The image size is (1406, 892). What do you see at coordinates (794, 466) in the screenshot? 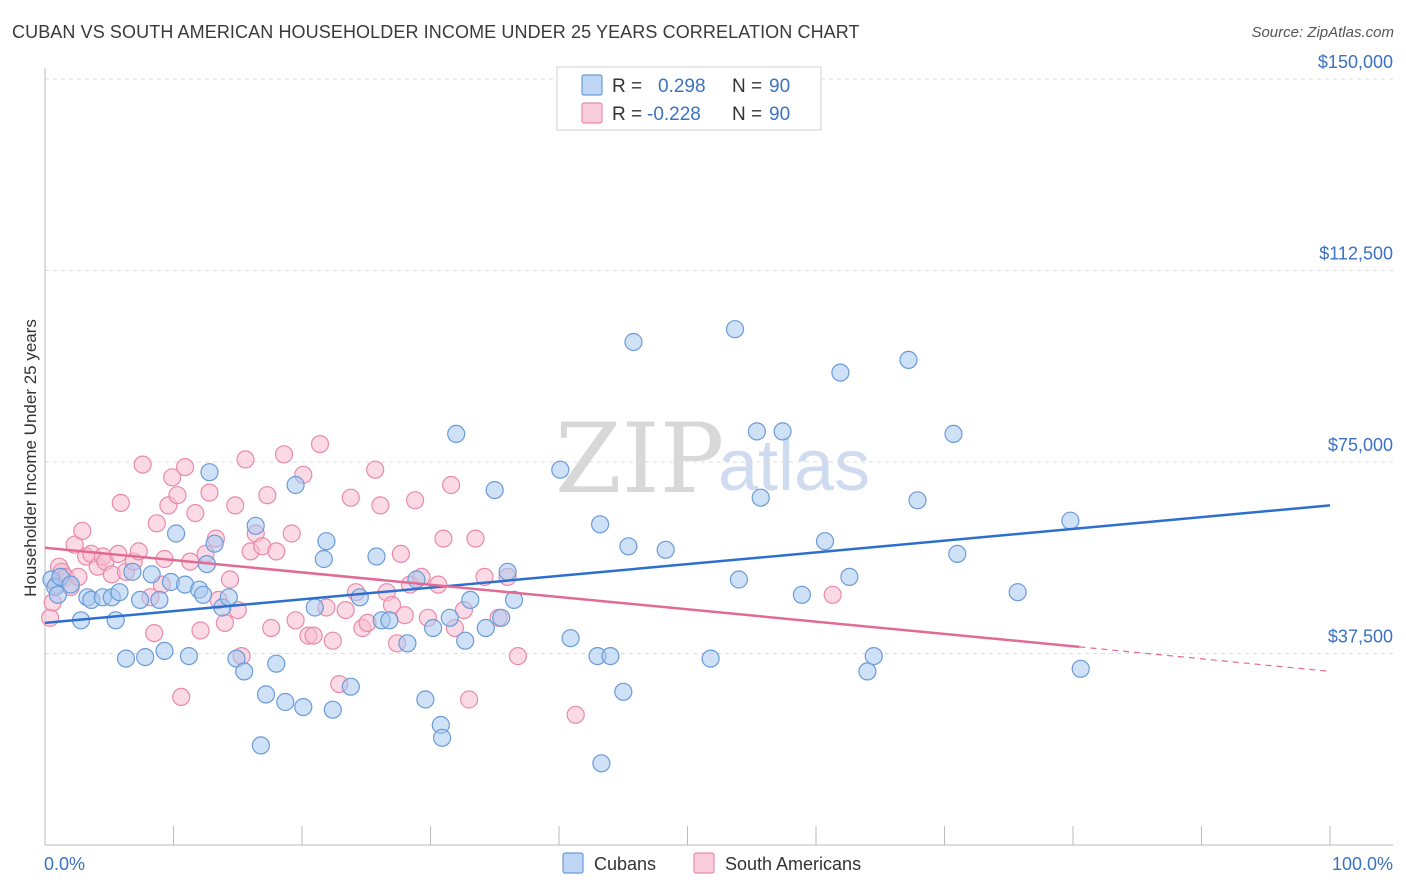
I see `watermark-atlas: atlas` at bounding box center [794, 466].